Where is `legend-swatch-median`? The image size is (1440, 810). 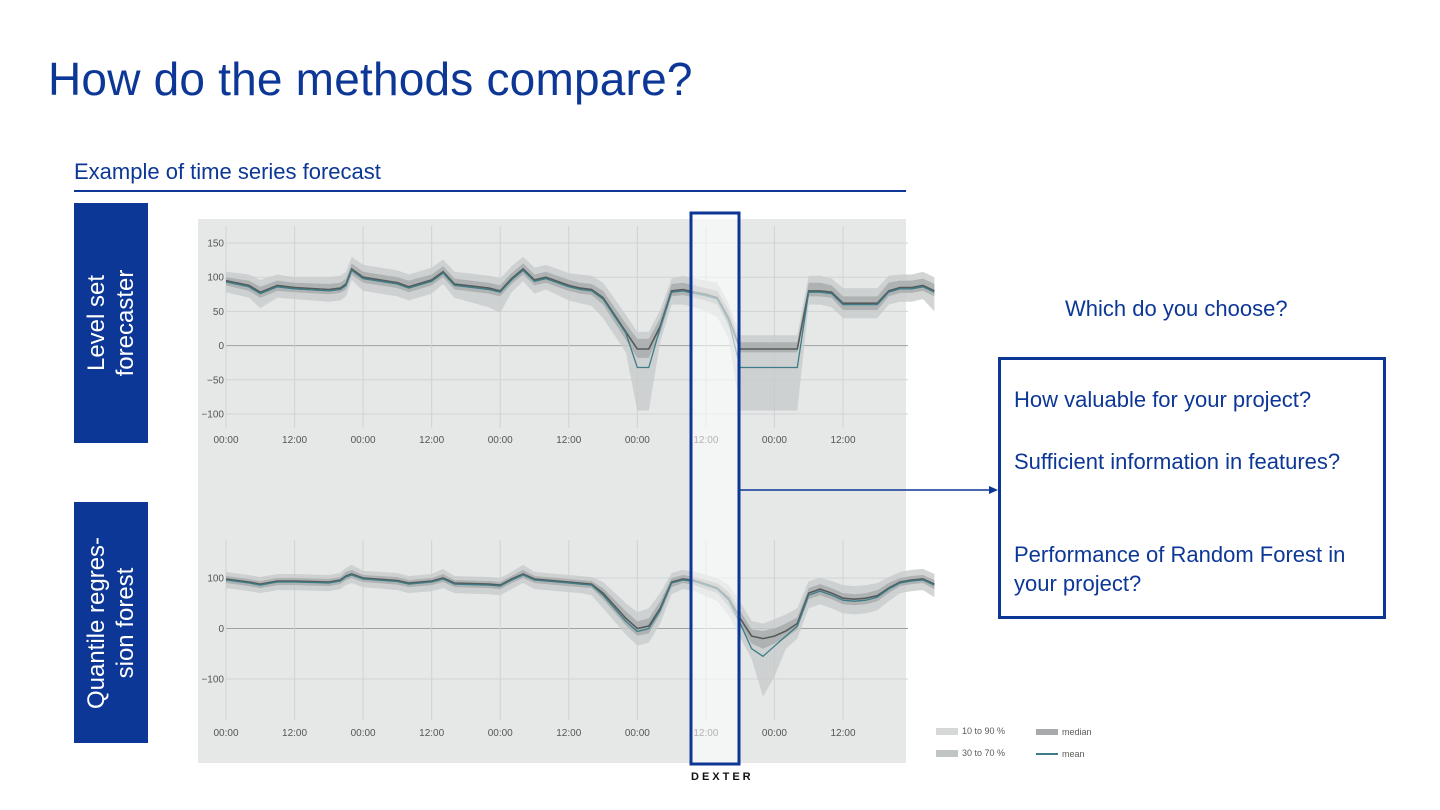 legend-swatch-median is located at coordinates (1047, 732).